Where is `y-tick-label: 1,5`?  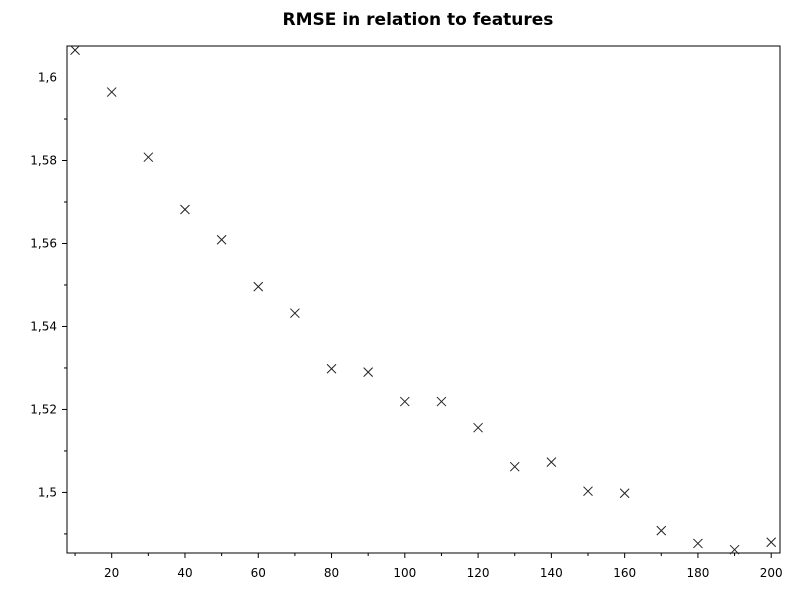
y-tick-label: 1,5 is located at coordinates (47, 492).